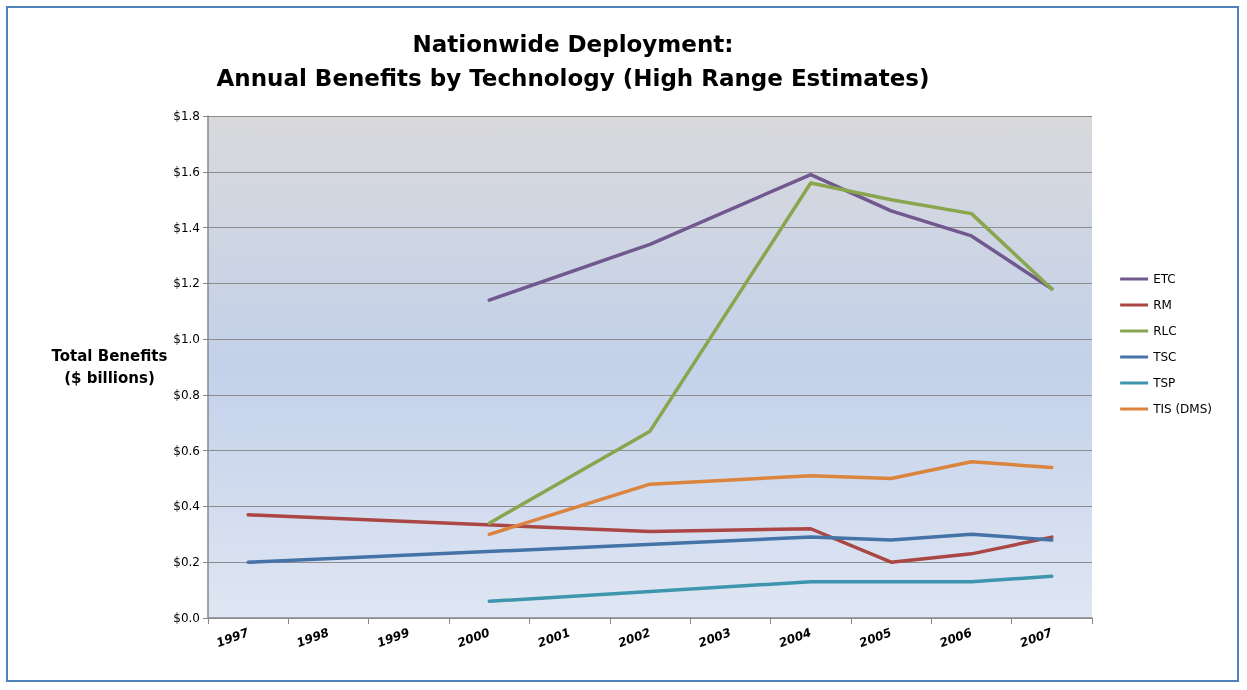 Image resolution: width=1247 pixels, height=690 pixels. Describe the element at coordinates (186, 116) in the screenshot. I see `y-tick-label: $1.8` at that location.